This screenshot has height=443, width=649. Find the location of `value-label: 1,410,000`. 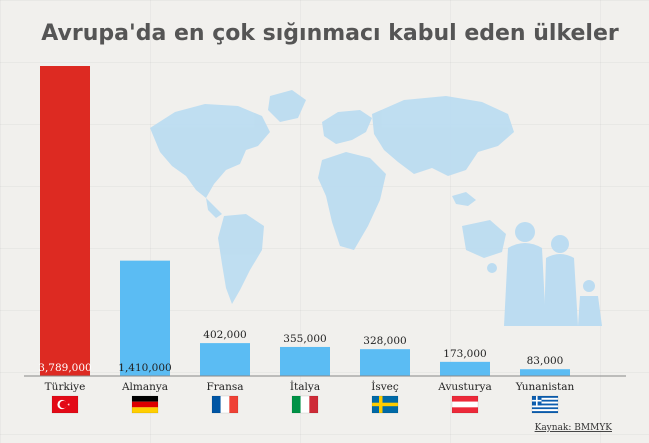

value-label: 1,410,000 is located at coordinates (144, 368).